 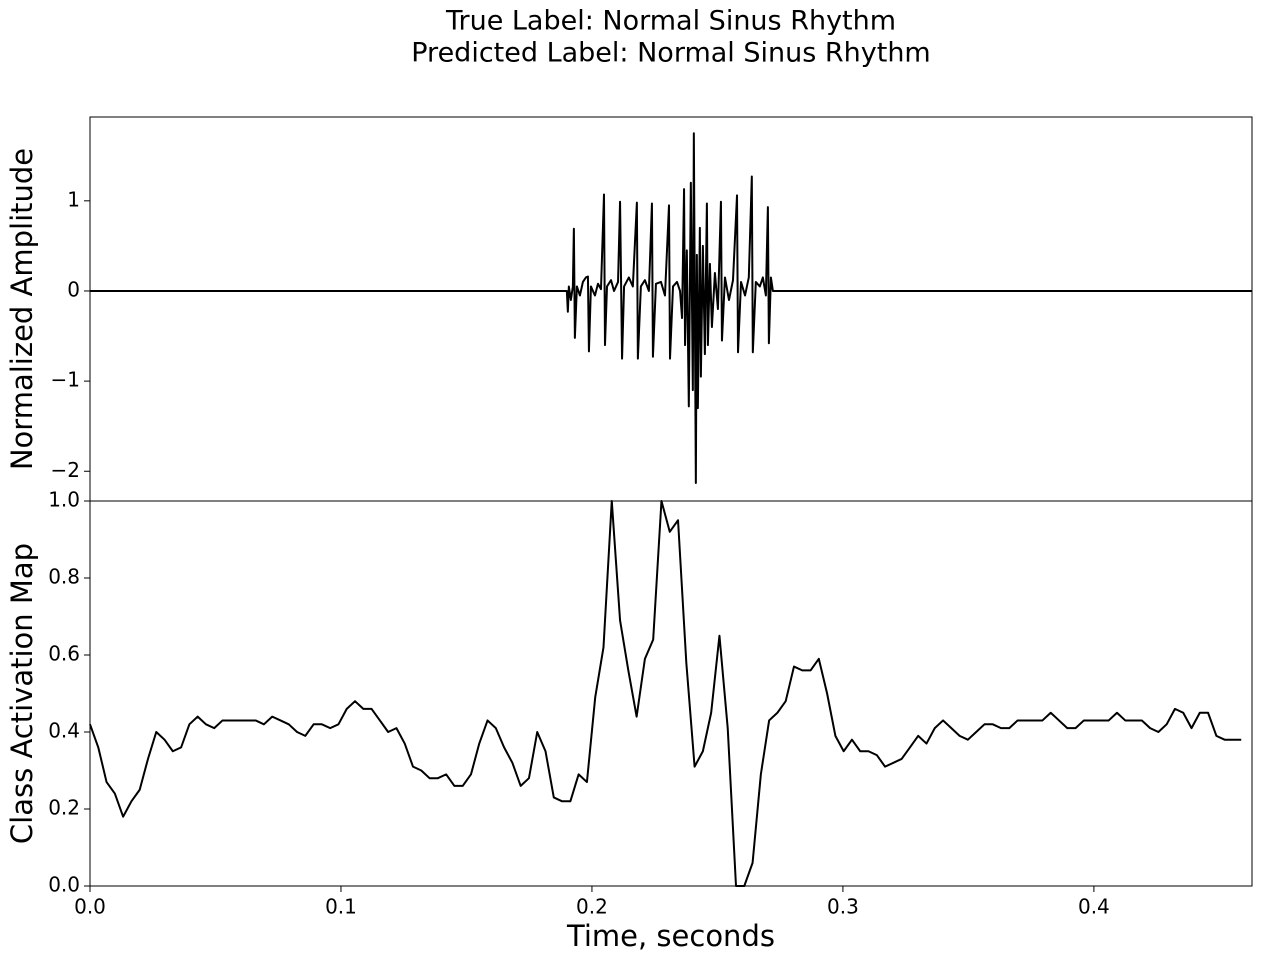 What do you see at coordinates (64, 577) in the screenshot?
I see `y-tick-label: 0.8` at bounding box center [64, 577].